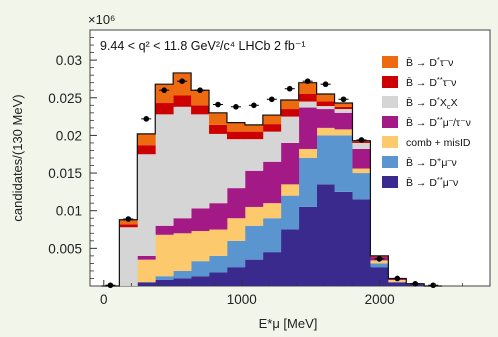 This screenshot has width=498, height=337. Describe the element at coordinates (69, 60) in the screenshot. I see `y-tick-label-5: 0.03` at that location.